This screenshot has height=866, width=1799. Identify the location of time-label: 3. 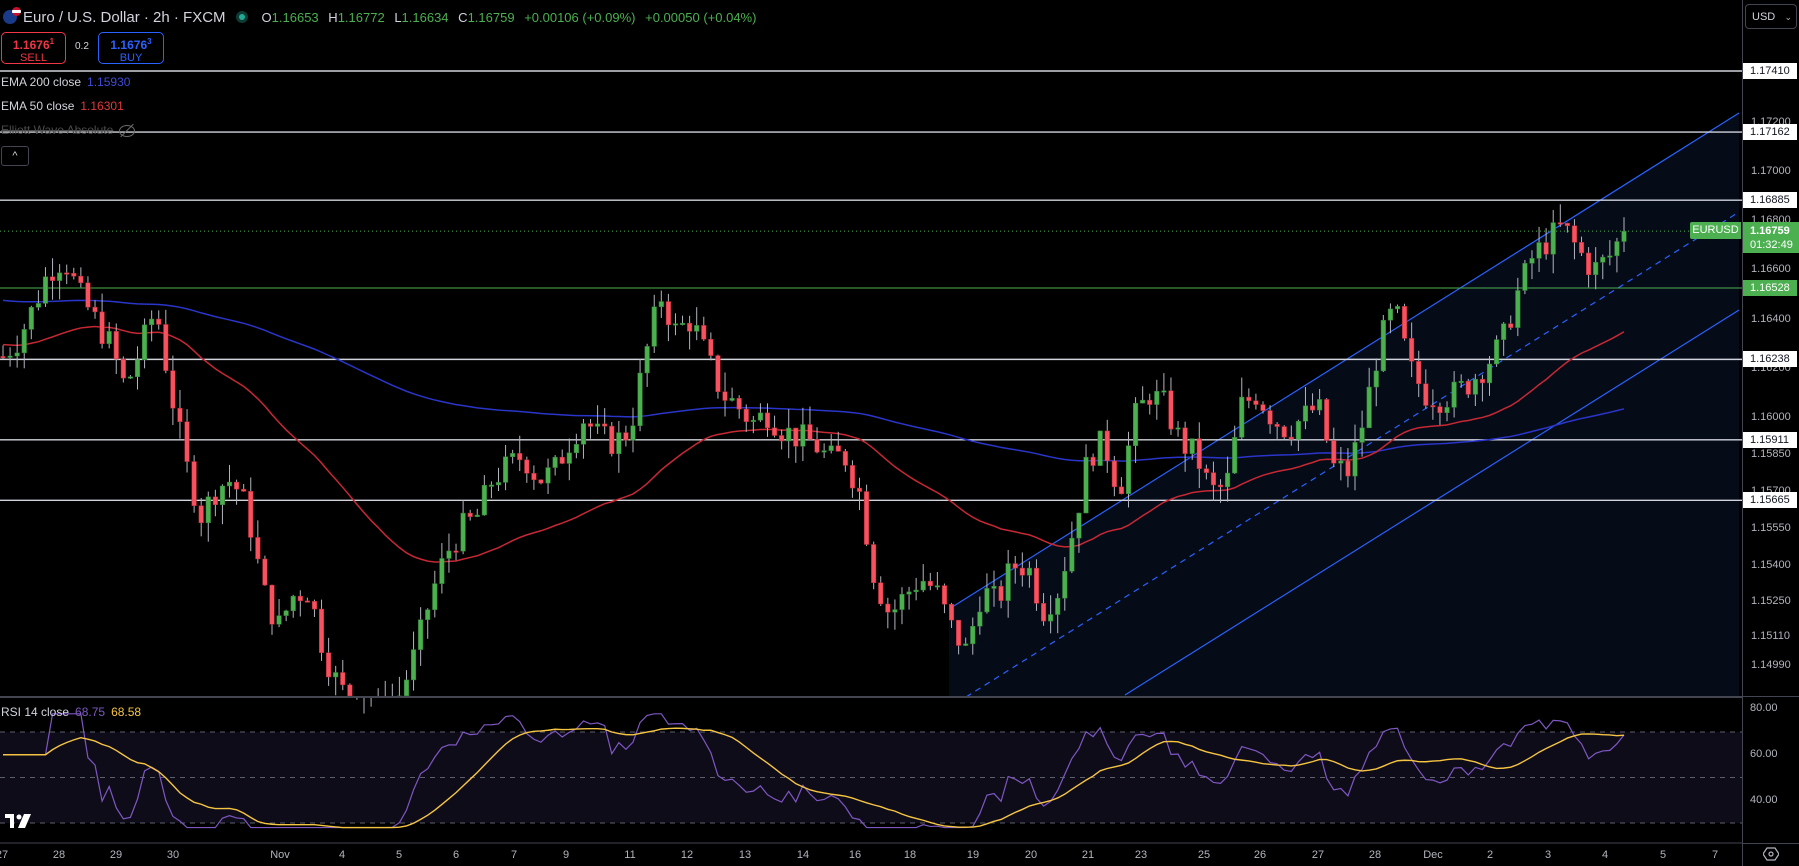
(1548, 855).